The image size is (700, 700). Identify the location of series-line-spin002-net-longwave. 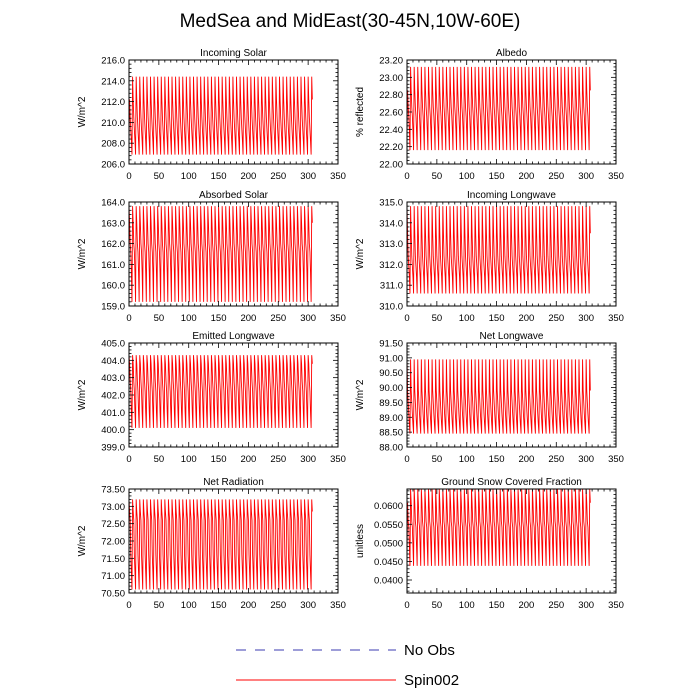
(499, 396).